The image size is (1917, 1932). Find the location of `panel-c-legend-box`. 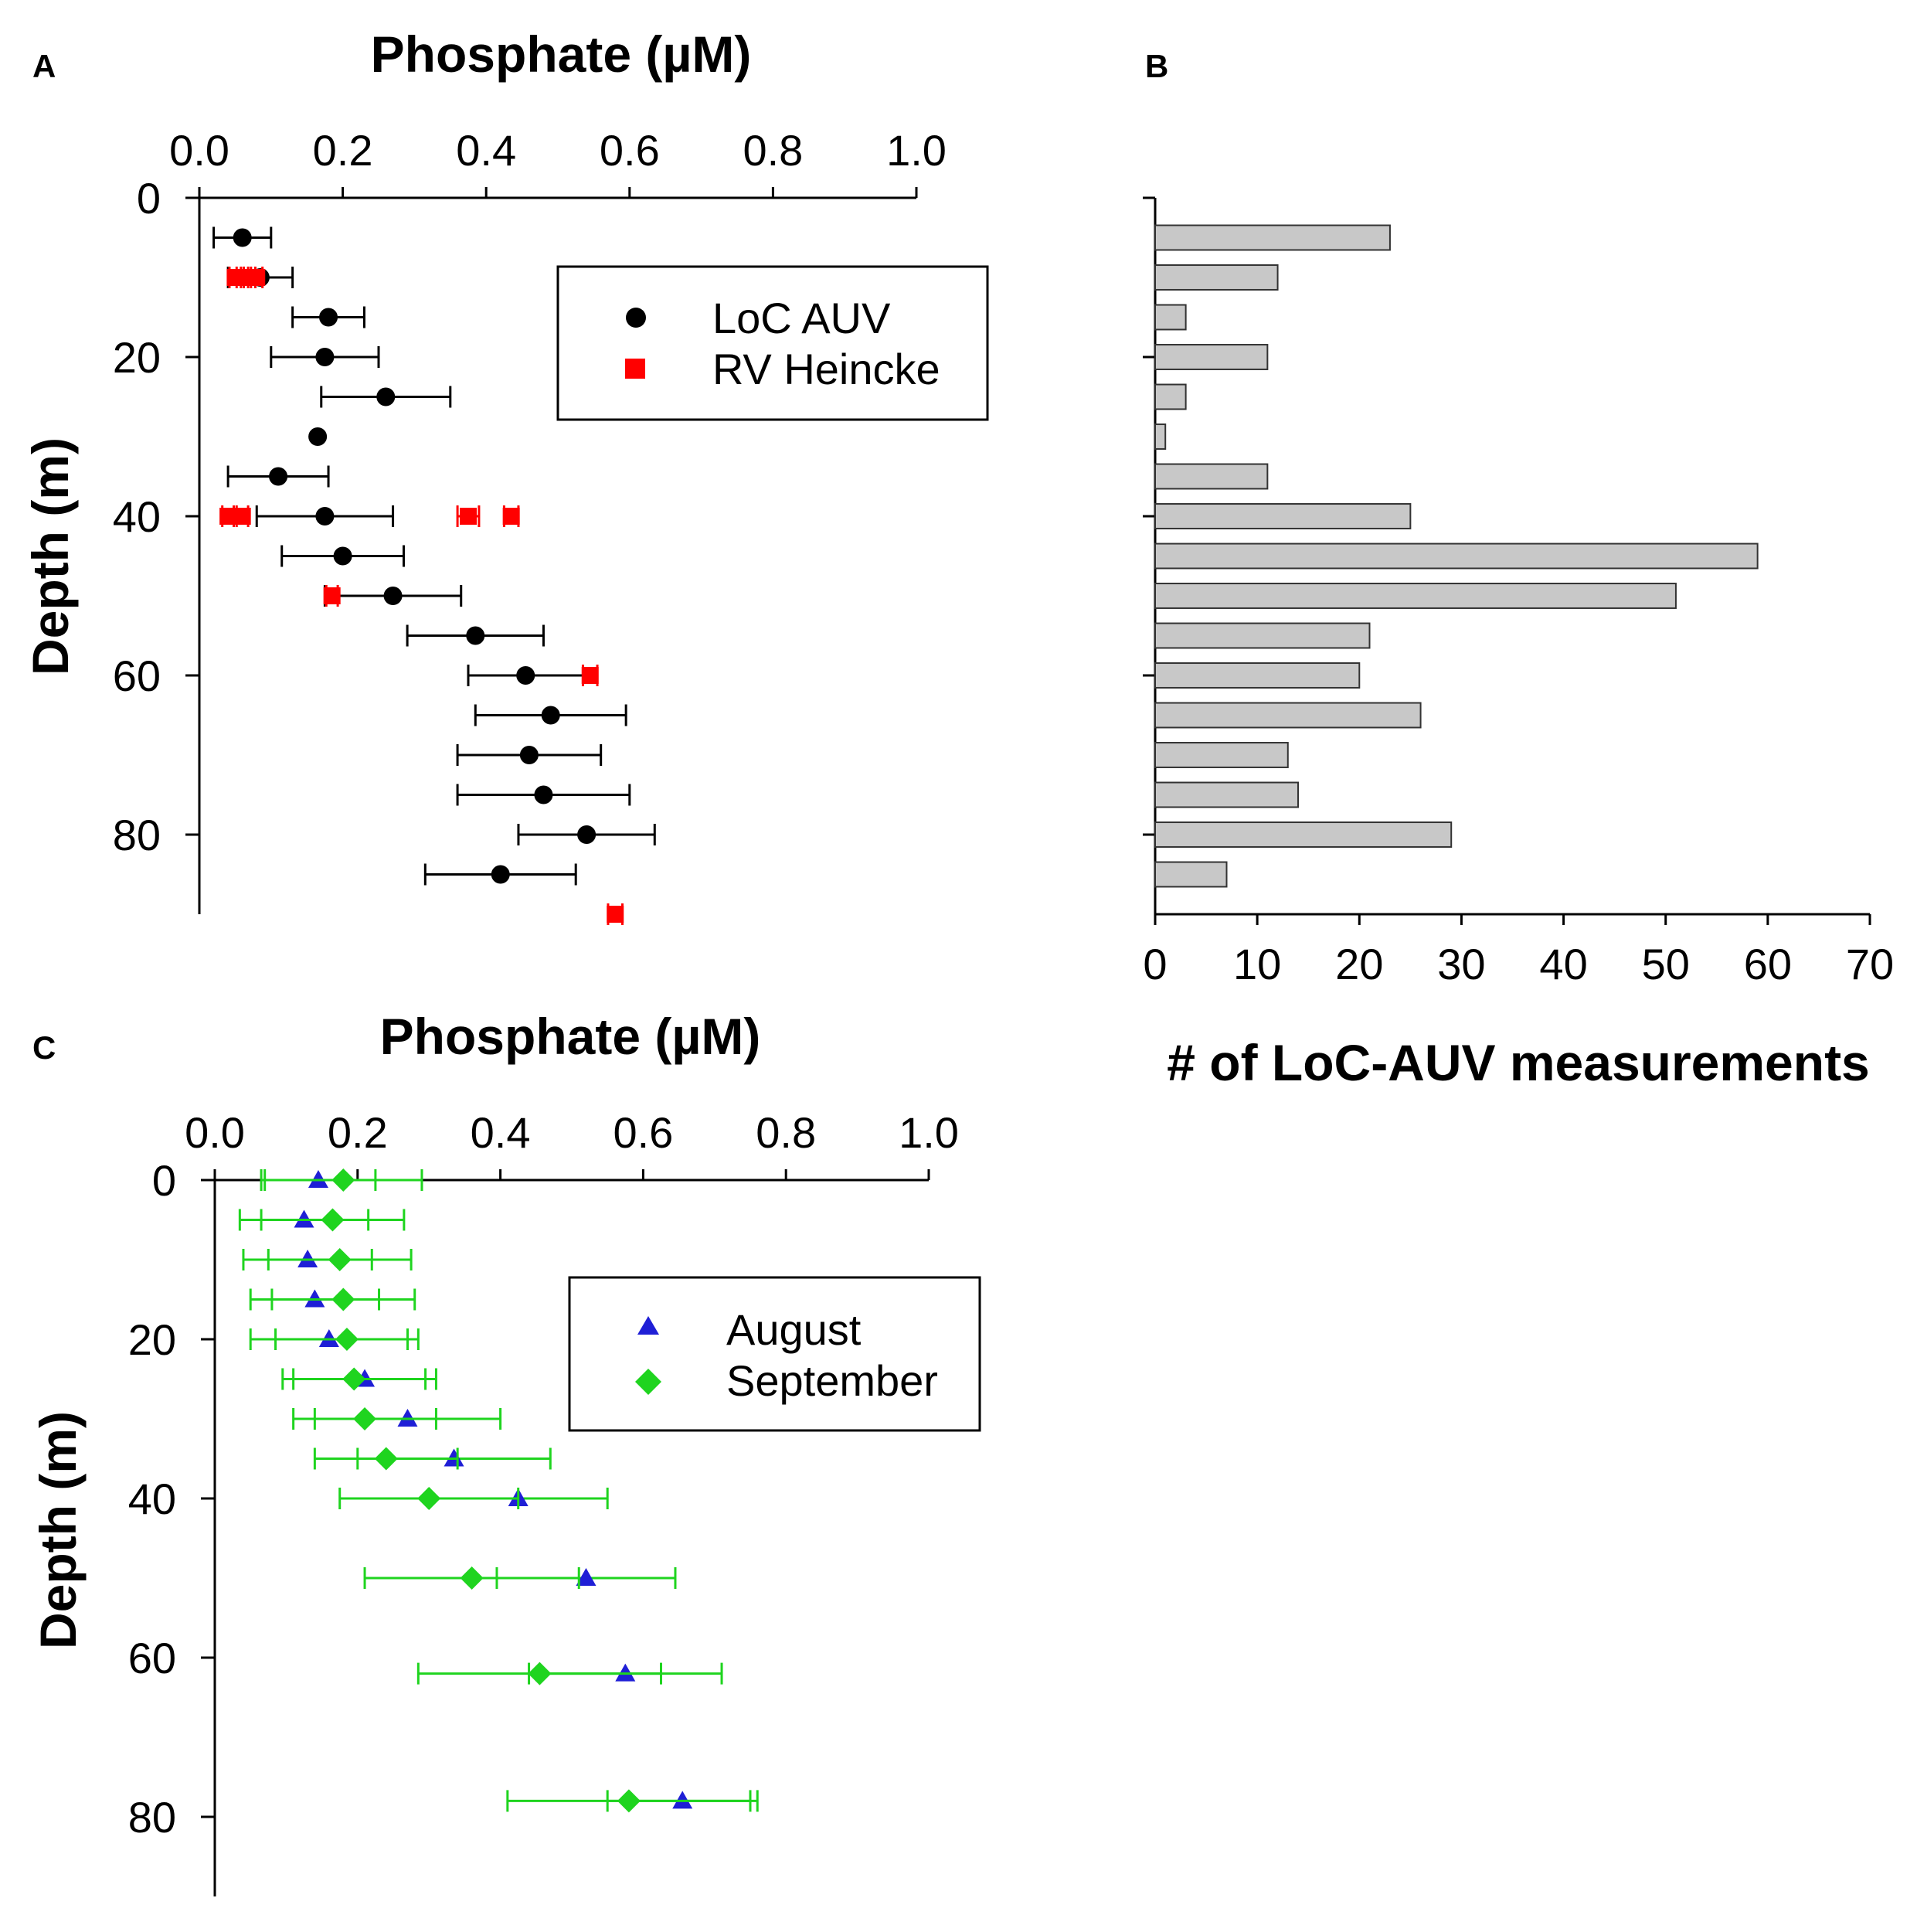

panel-c-legend-box is located at coordinates (775, 1354).